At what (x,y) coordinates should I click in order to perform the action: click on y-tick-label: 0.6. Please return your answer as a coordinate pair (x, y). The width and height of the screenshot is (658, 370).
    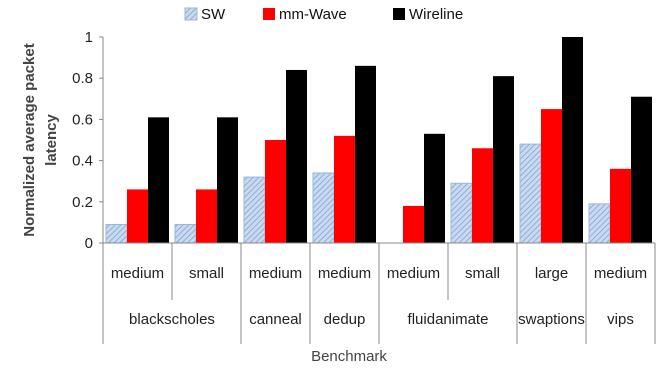
    Looking at the image, I should click on (82, 119).